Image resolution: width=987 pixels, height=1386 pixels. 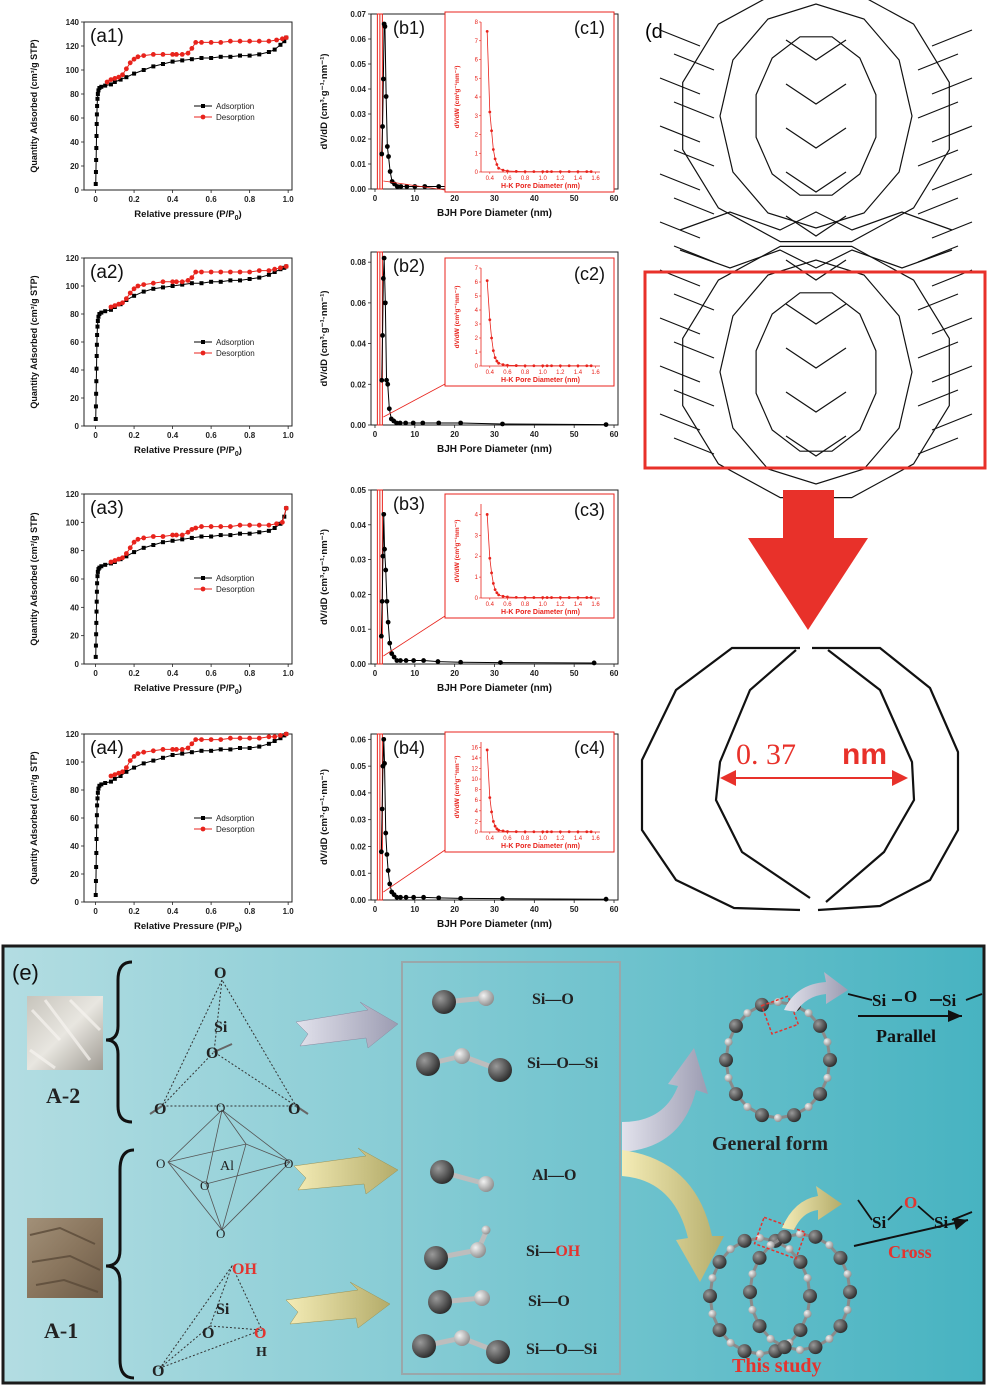 What do you see at coordinates (227, 1166) in the screenshot?
I see `octa-al: Al` at bounding box center [227, 1166].